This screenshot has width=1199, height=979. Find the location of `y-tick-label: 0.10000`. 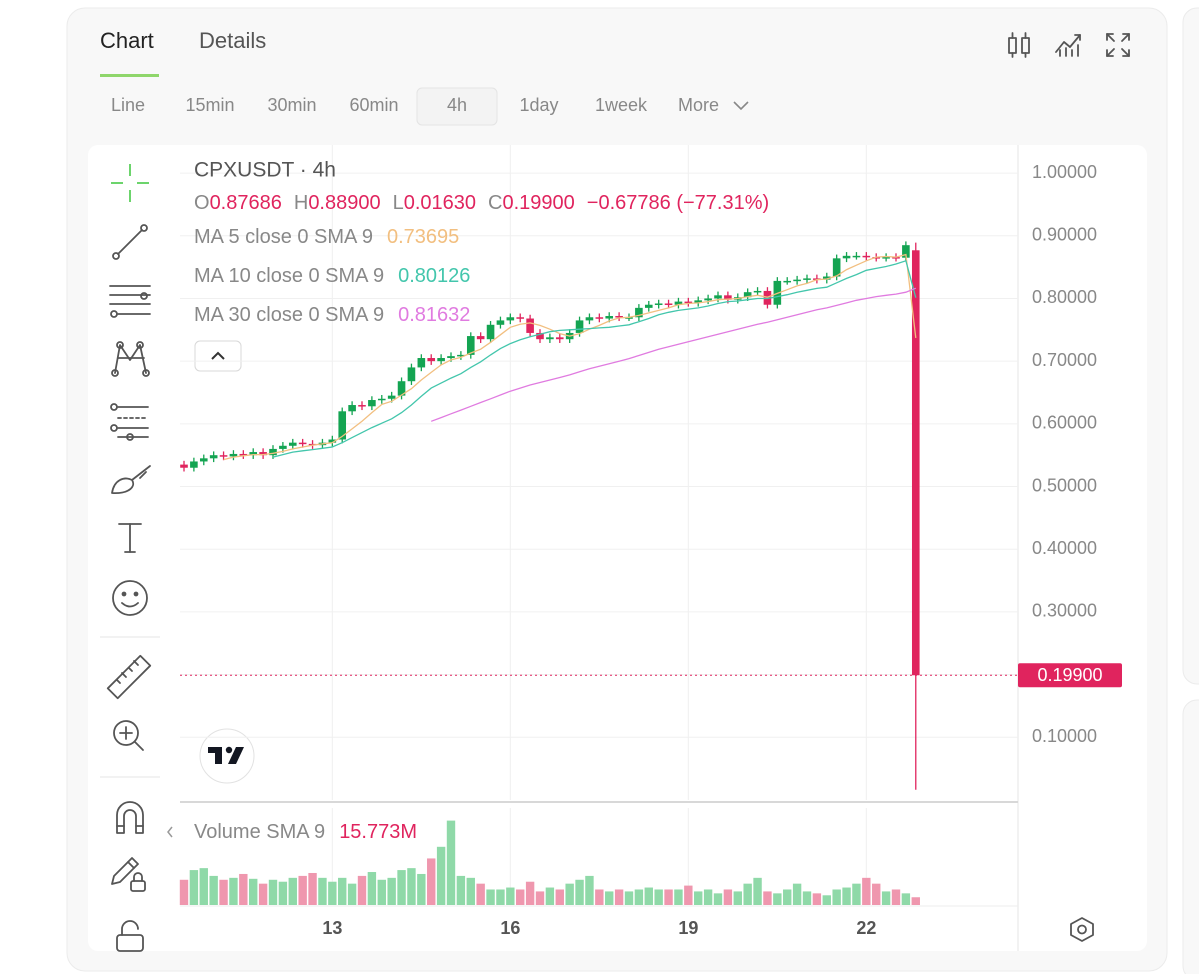

y-tick-label: 0.10000 is located at coordinates (1064, 736).